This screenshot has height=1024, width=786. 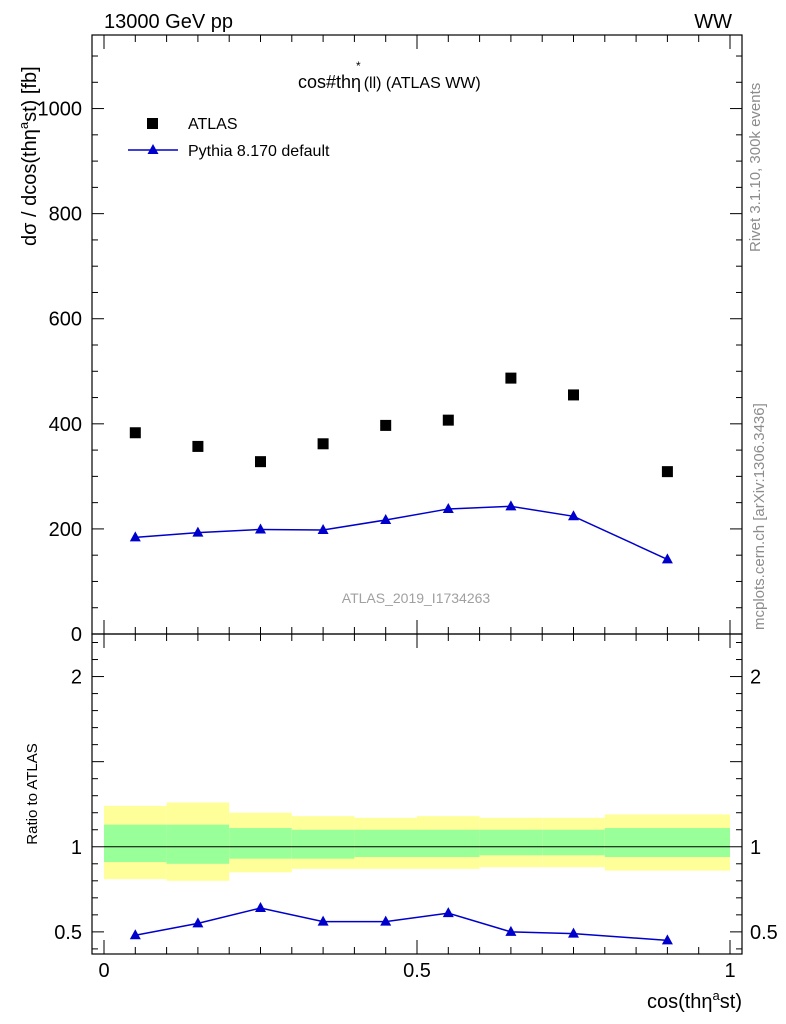 What do you see at coordinates (30, 94) in the screenshot?
I see `main-y-label-post: st) [fb]` at bounding box center [30, 94].